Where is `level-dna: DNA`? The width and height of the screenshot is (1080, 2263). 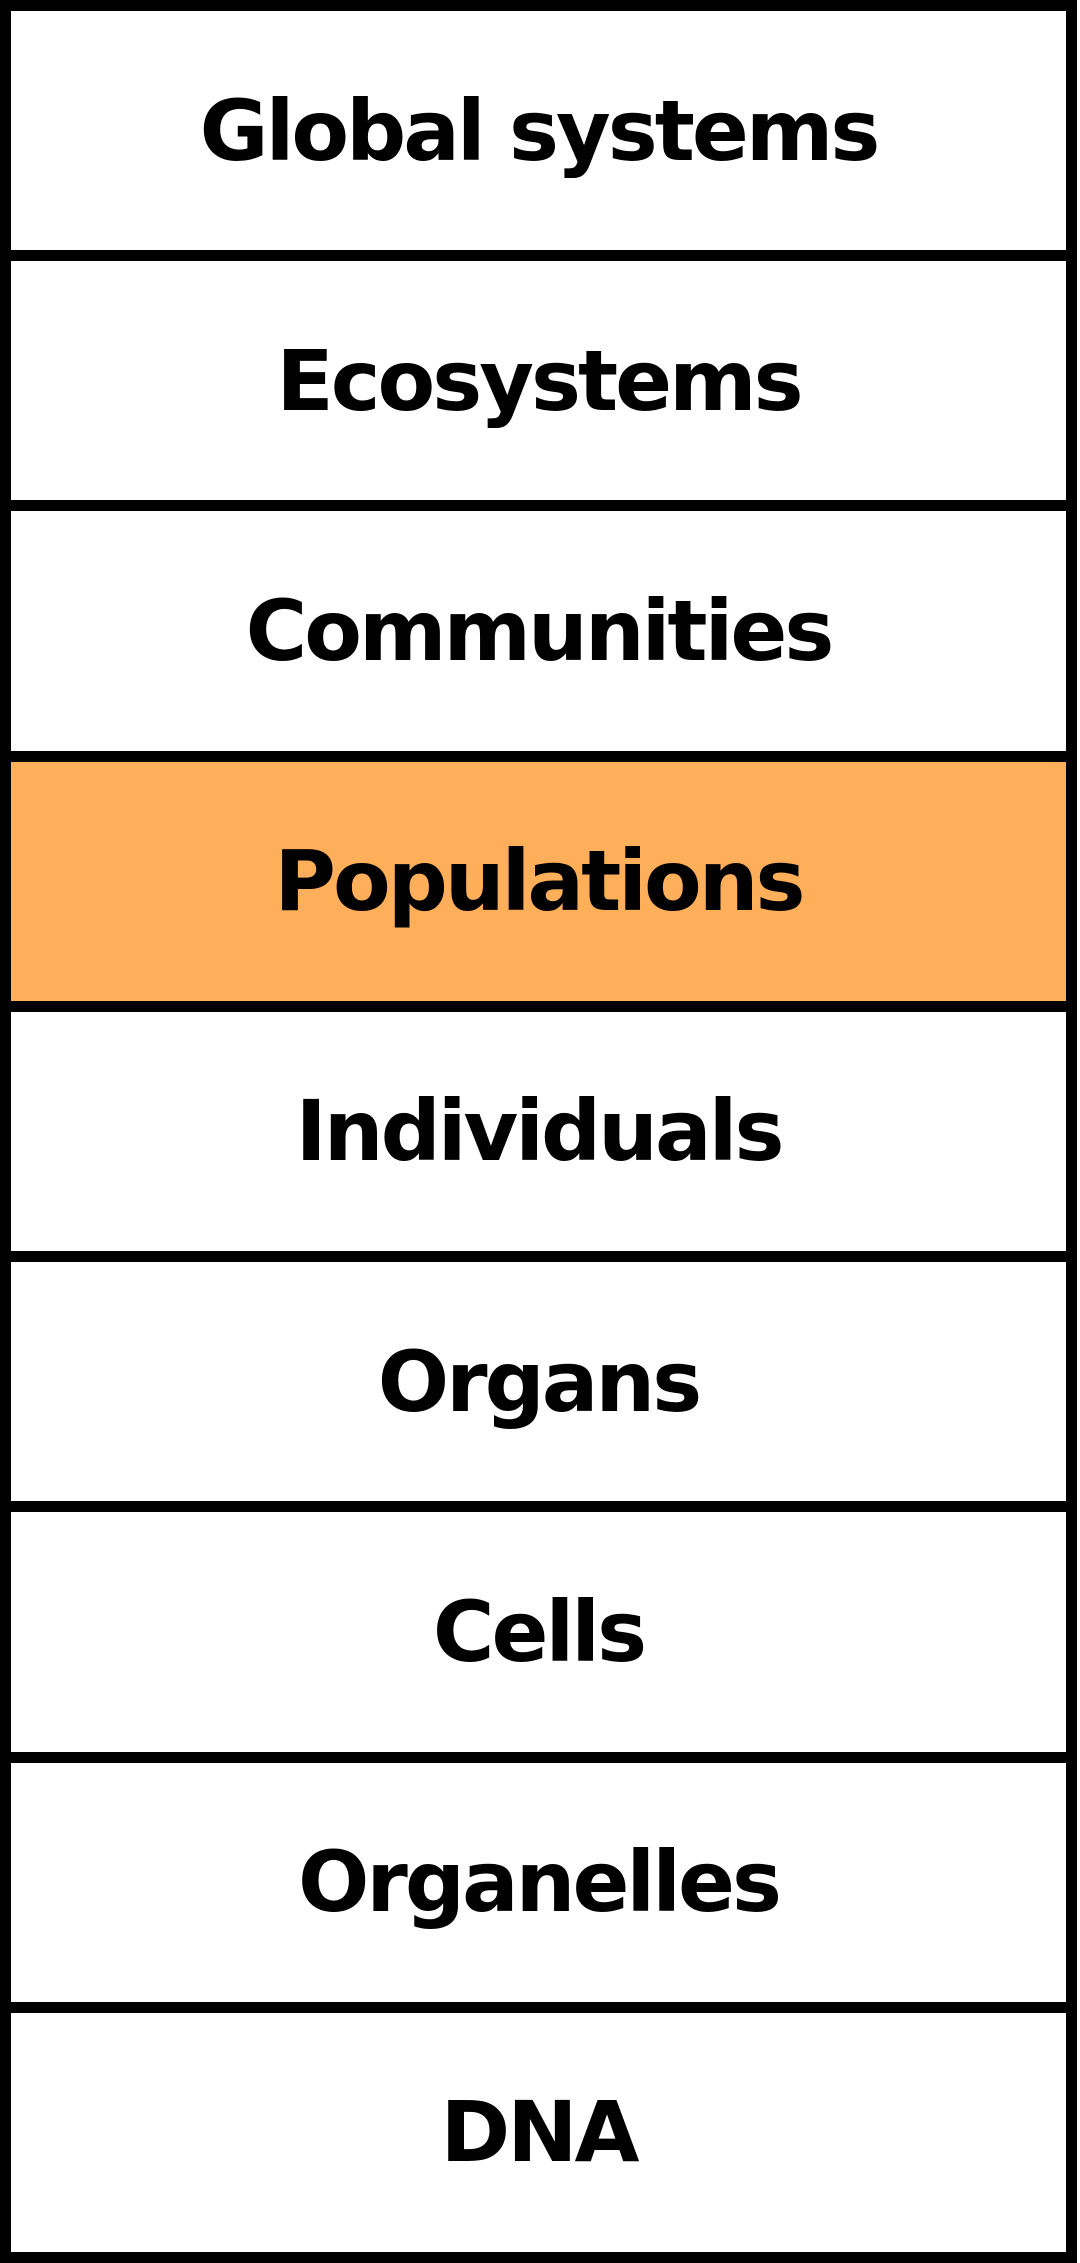
level-dna: DNA is located at coordinates (538, 2126).